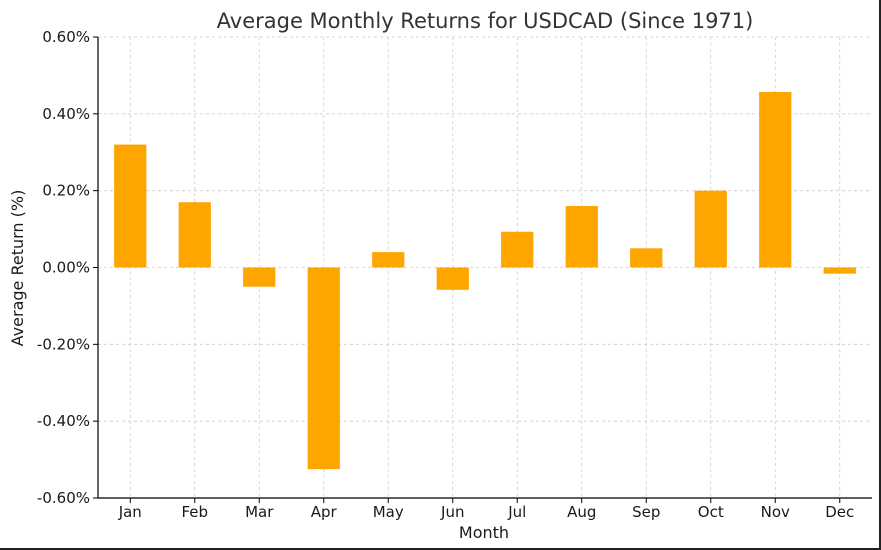  What do you see at coordinates (259, 512) in the screenshot?
I see `x-tick-label: Mar` at bounding box center [259, 512].